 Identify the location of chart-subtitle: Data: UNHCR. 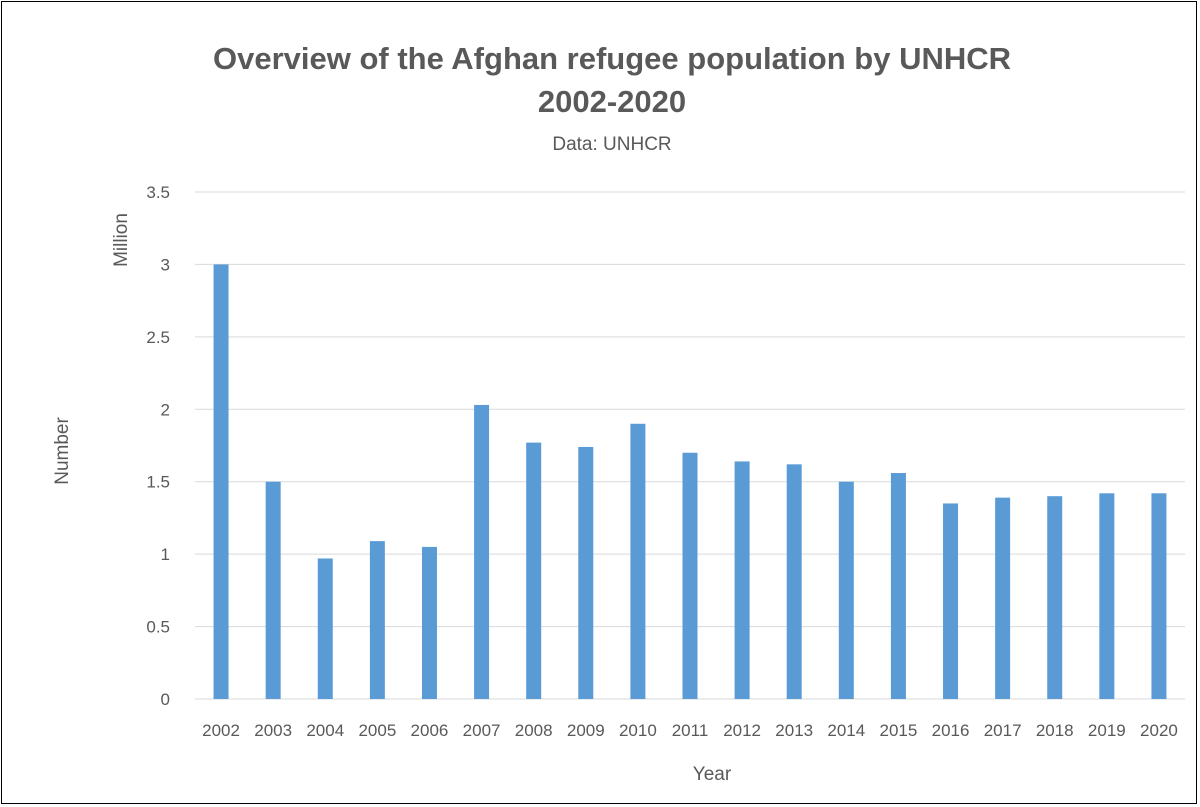
(611, 144).